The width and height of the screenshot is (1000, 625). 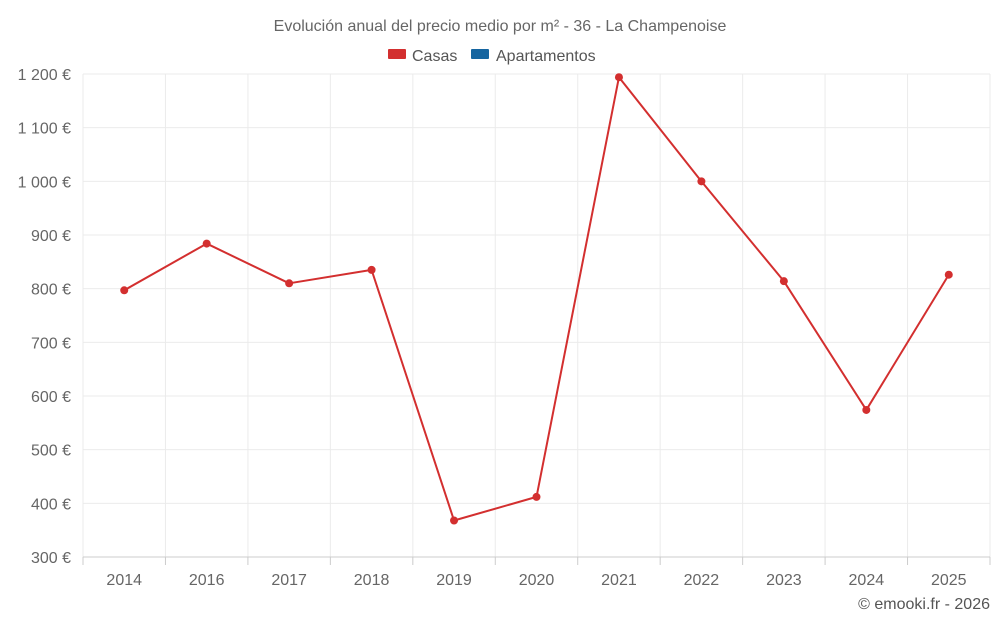 What do you see at coordinates (924, 604) in the screenshot?
I see `credit-text: © emooki.fr - 2026` at bounding box center [924, 604].